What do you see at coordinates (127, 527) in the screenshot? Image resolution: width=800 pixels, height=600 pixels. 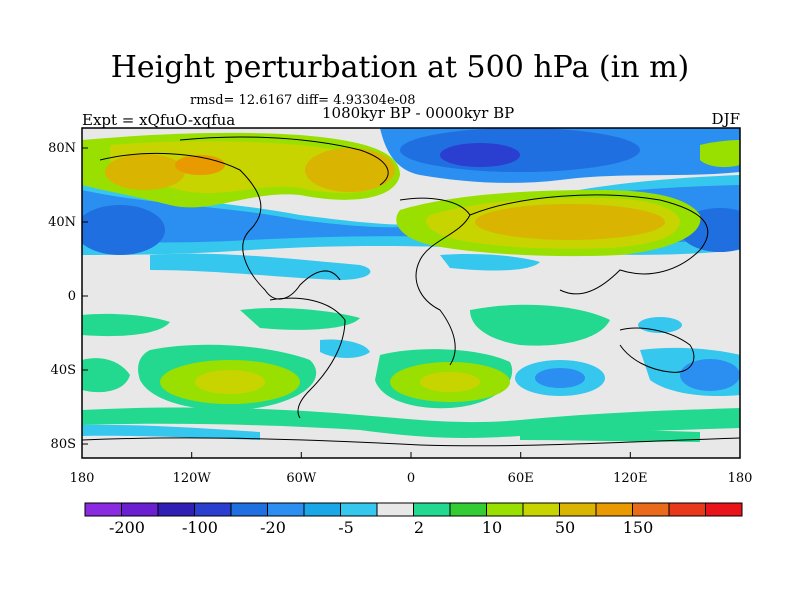 I see `colorbar-label: -200` at bounding box center [127, 527].